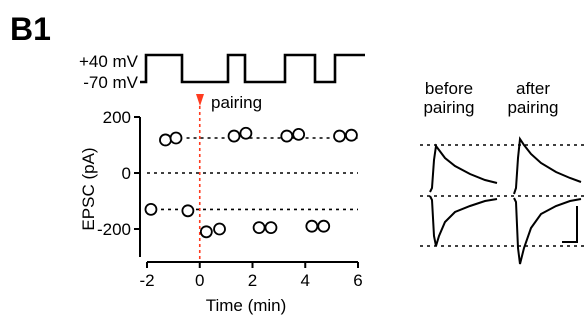  What do you see at coordinates (449, 88) in the screenshot?
I see `before-label-line1: before` at bounding box center [449, 88].